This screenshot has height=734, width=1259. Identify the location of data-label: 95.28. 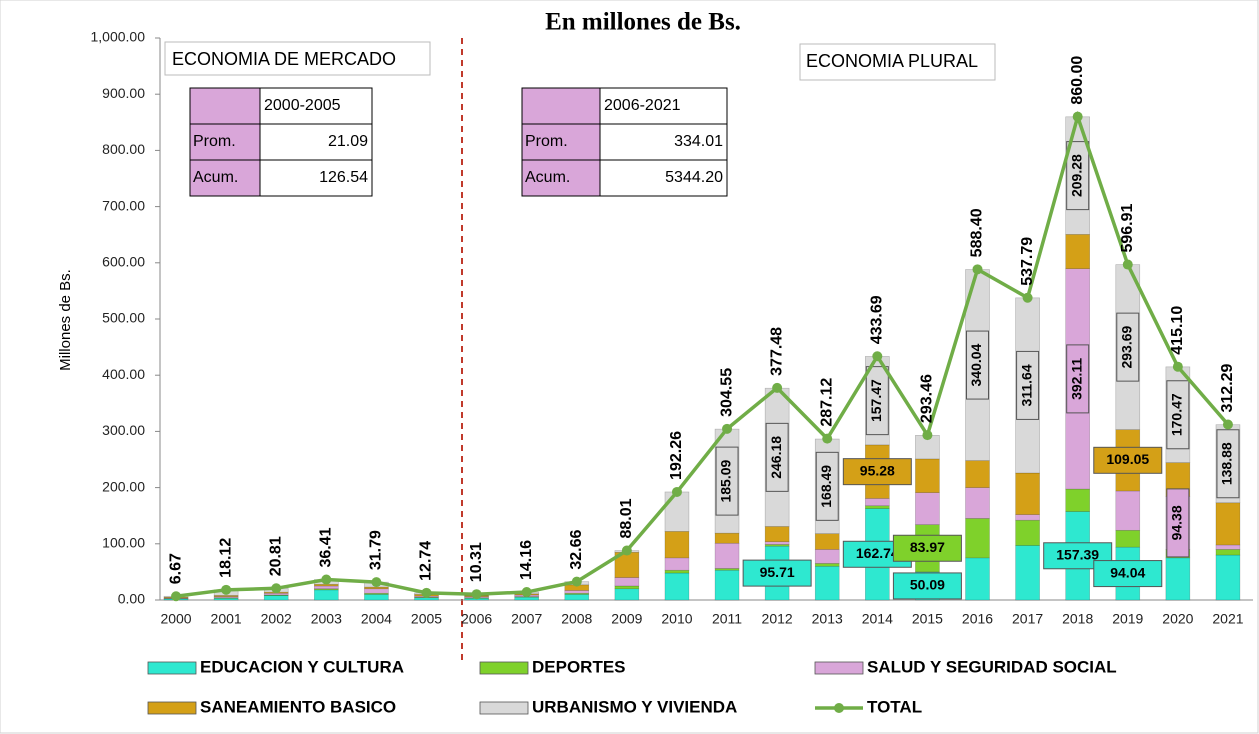
(877, 470).